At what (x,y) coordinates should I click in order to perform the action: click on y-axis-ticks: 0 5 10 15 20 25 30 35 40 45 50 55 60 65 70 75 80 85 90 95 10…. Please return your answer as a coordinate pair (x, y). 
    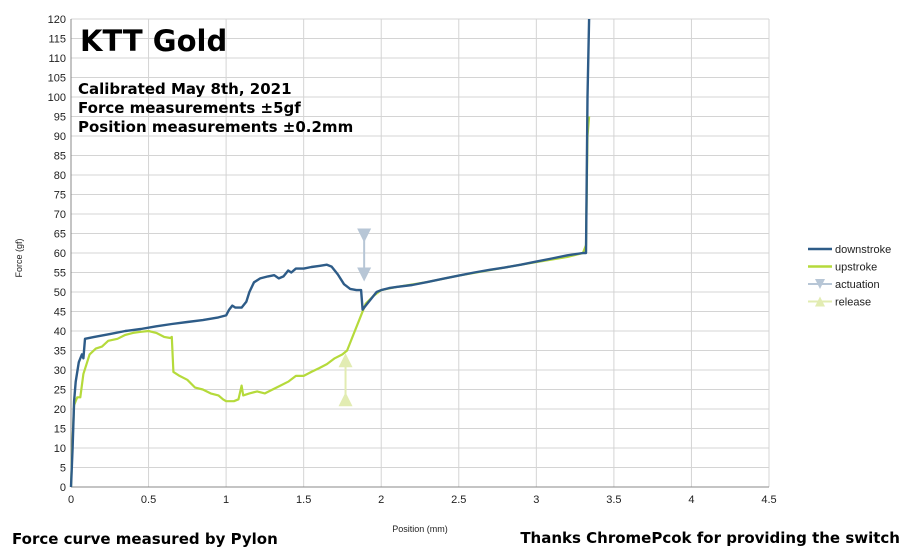
    Looking at the image, I should click on (57, 254).